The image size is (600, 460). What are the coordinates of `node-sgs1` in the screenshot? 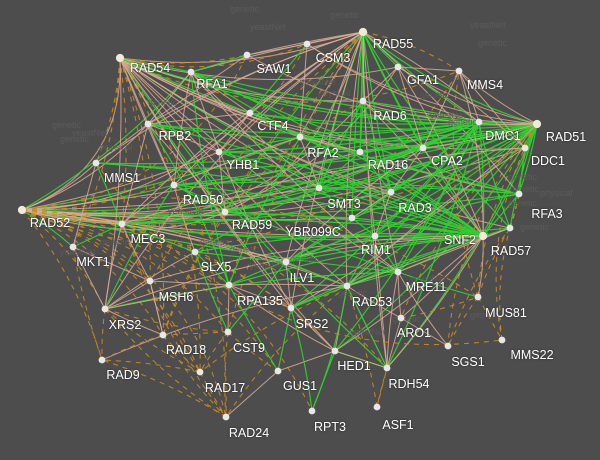 It's located at (448, 346).